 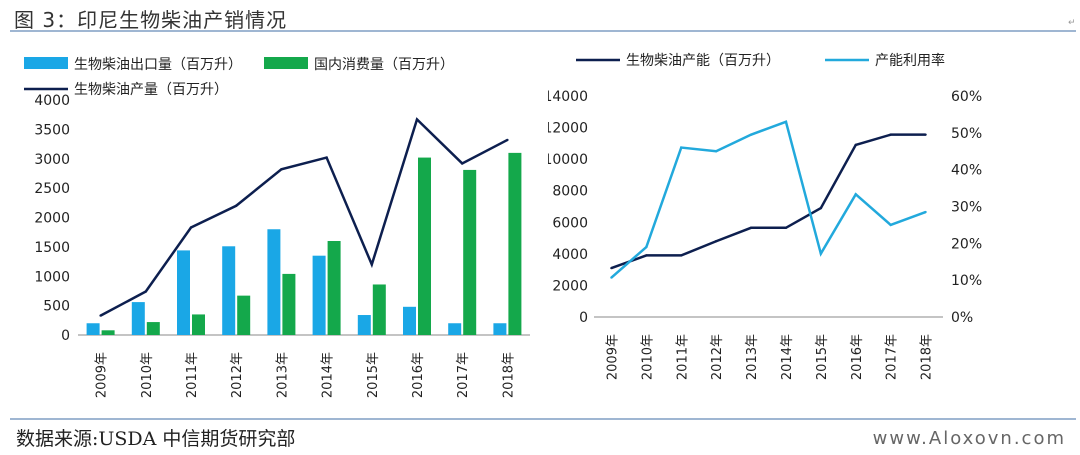 I want to click on y-right-tick-label: 0%, so click(x=962, y=318).